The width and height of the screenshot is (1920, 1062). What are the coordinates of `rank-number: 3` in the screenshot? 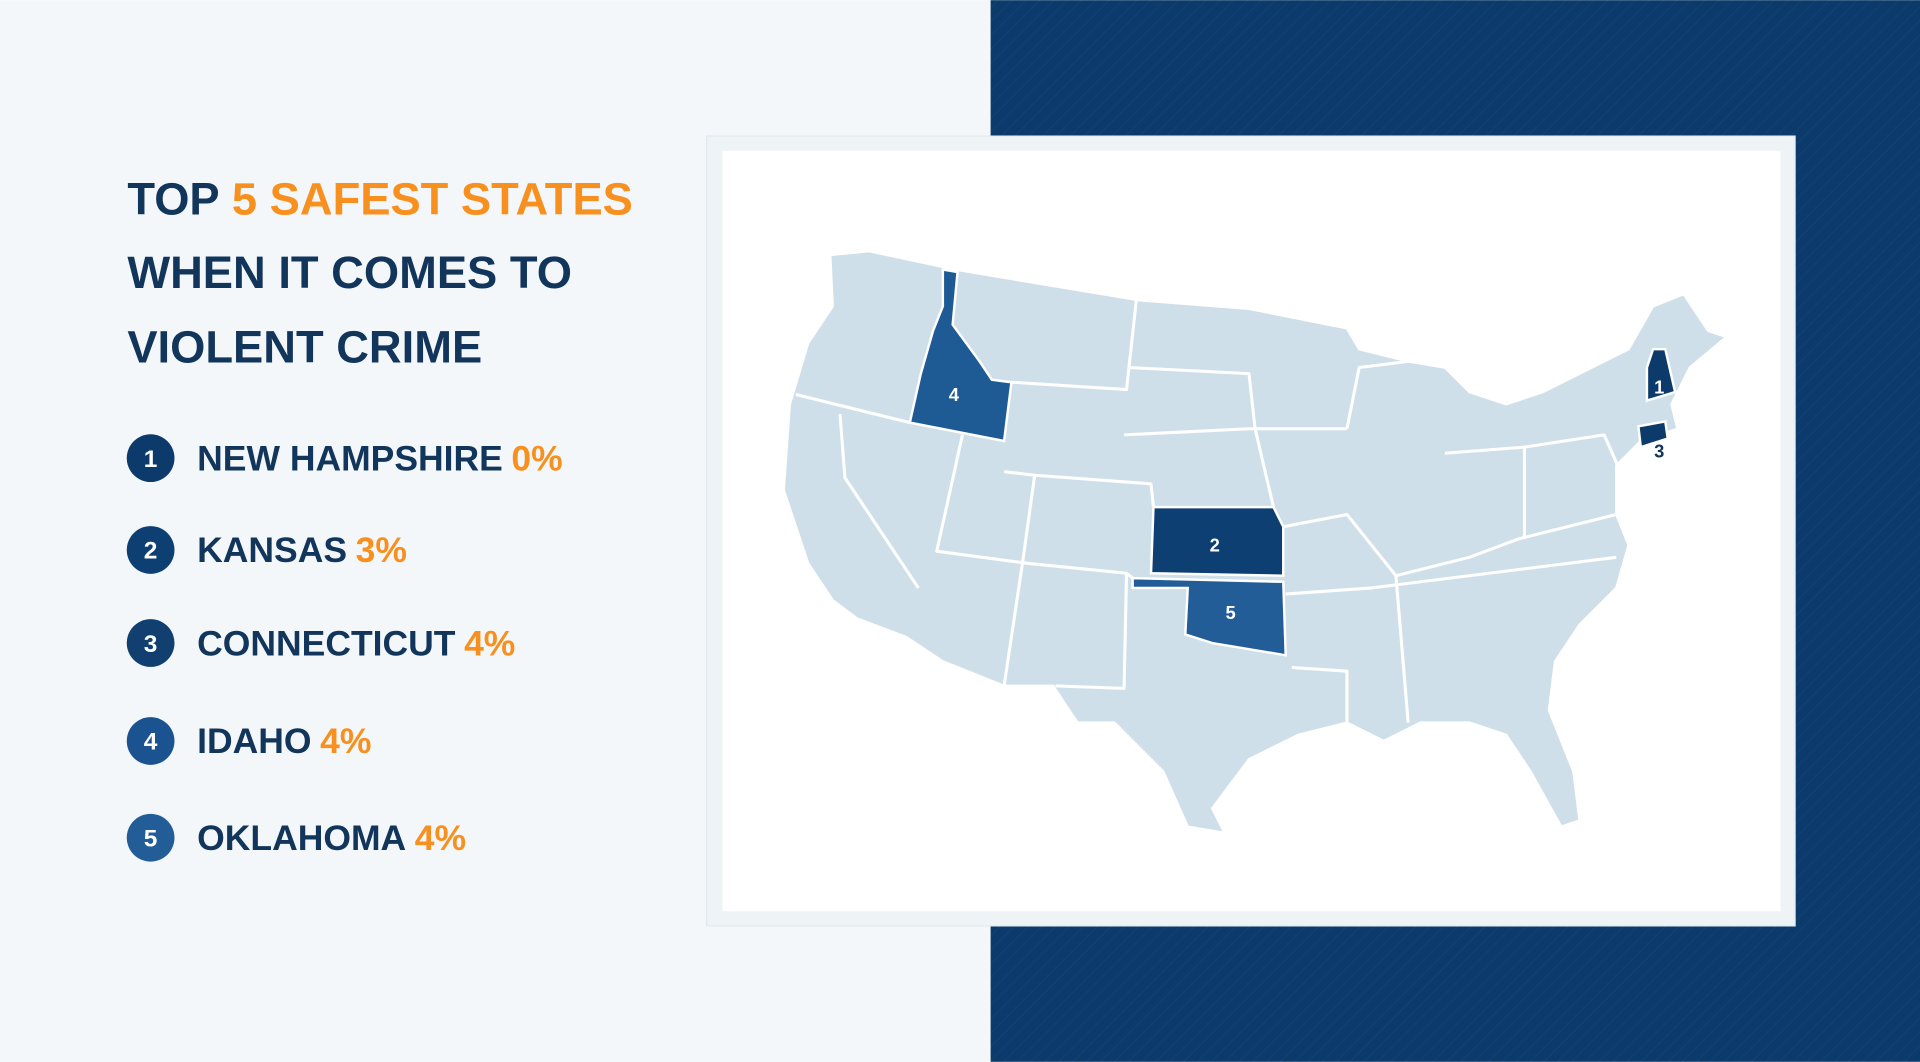 It's located at (151, 644).